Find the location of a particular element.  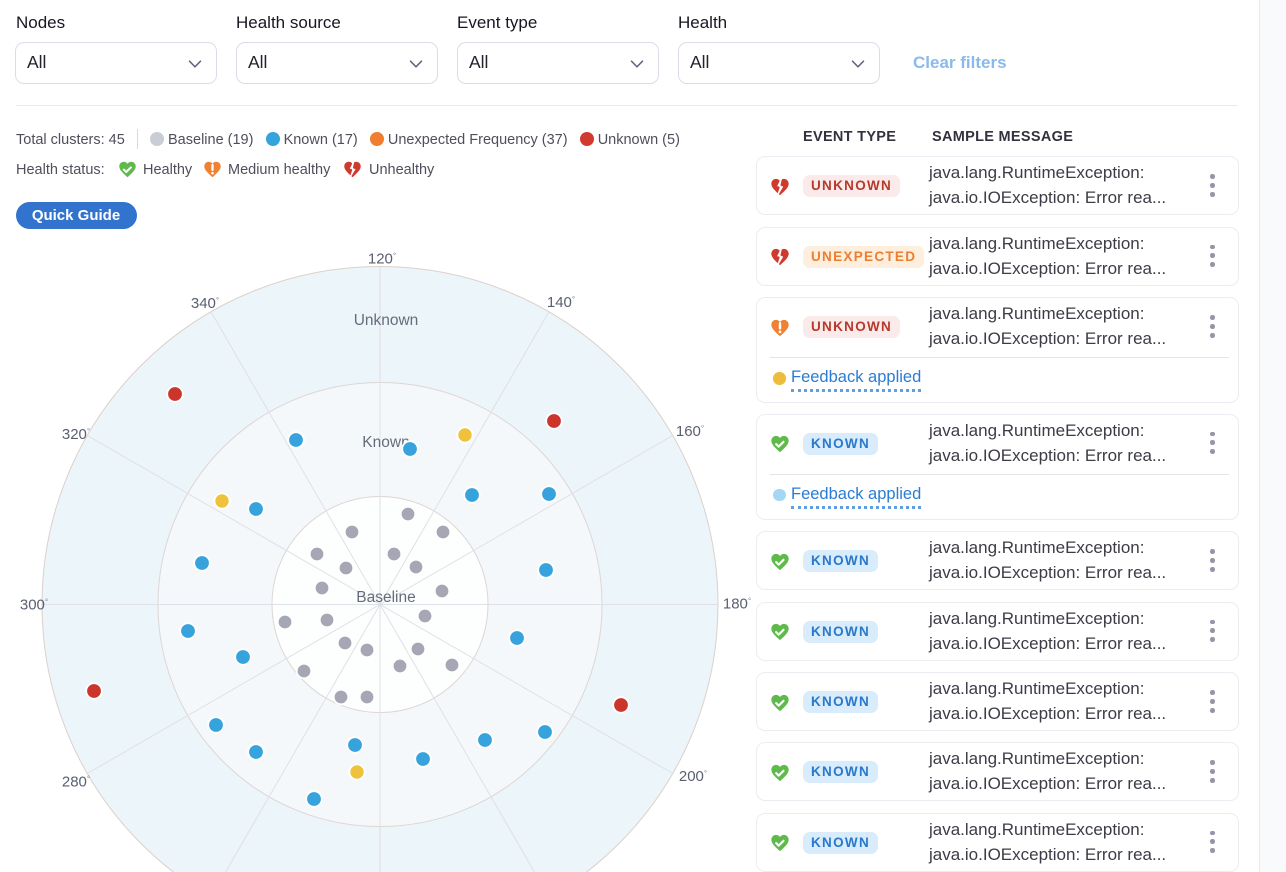

svg-text: 300◦ is located at coordinates (34, 604).